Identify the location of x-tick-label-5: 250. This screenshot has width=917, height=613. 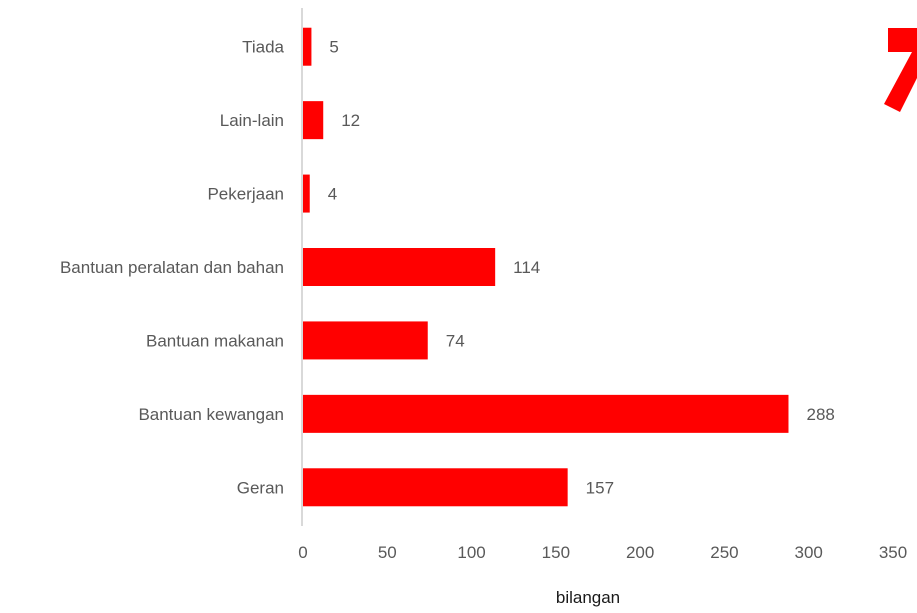
(724, 552).